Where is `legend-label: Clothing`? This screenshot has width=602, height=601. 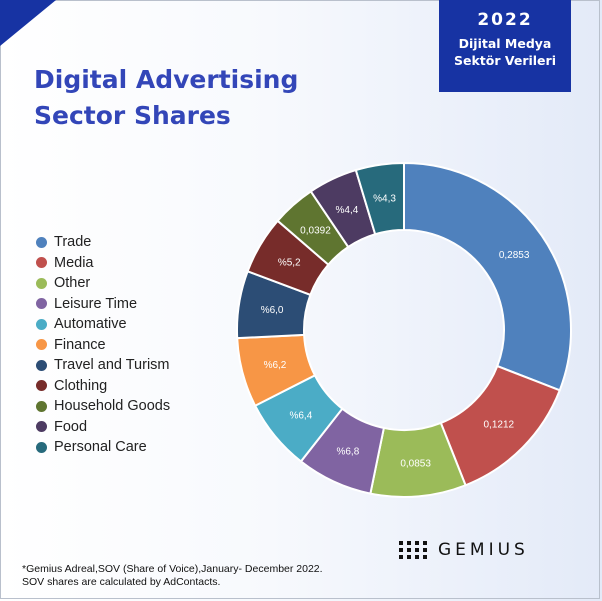
legend-label: Clothing is located at coordinates (81, 385).